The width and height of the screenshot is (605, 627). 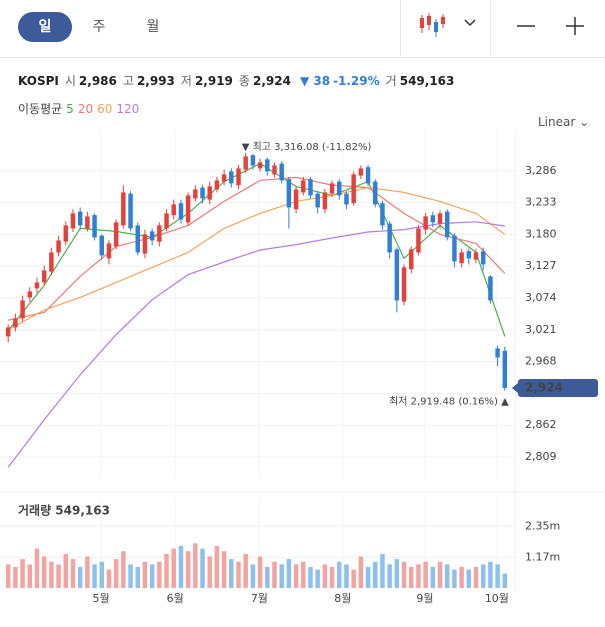 I want to click on quote-value: 2,986, so click(x=97, y=81).